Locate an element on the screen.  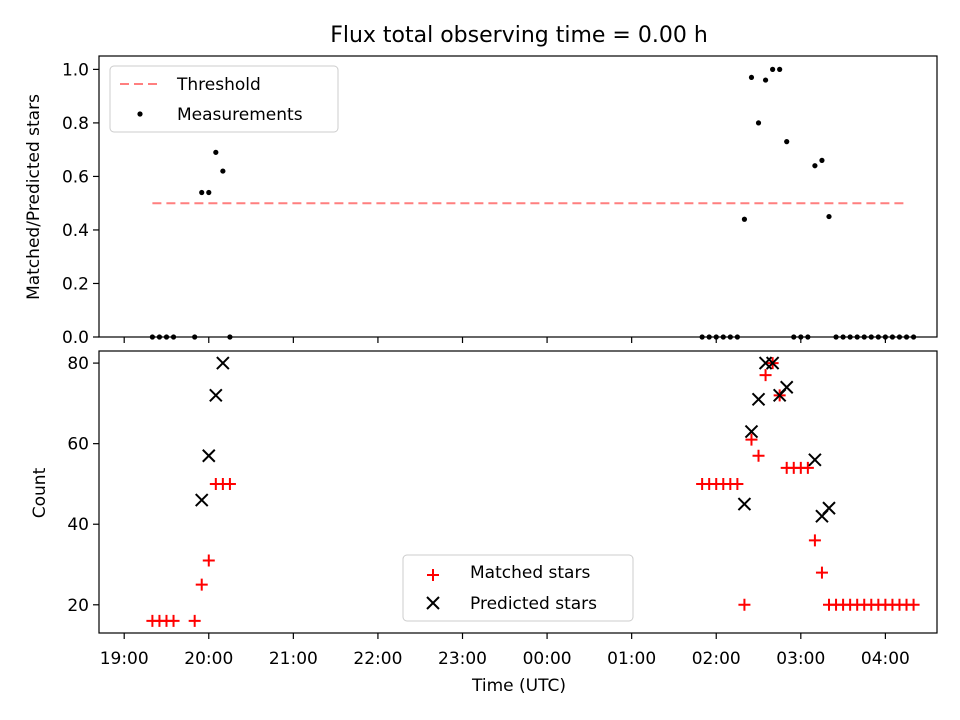
top-y-tick-label: 1.0 is located at coordinates (75, 70).